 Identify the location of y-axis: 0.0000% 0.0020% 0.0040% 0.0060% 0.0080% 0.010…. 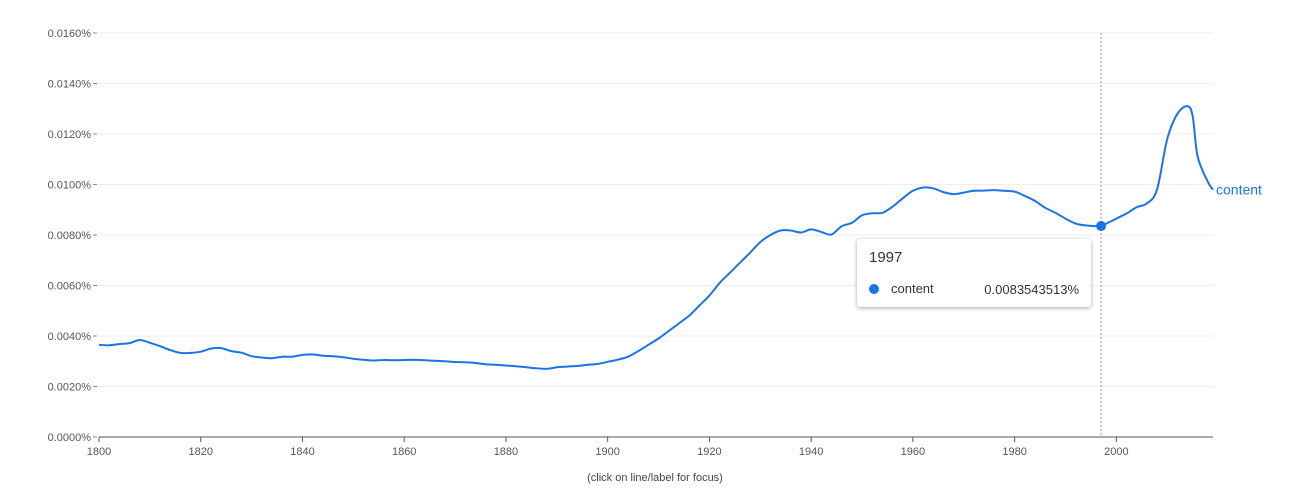
(72, 236).